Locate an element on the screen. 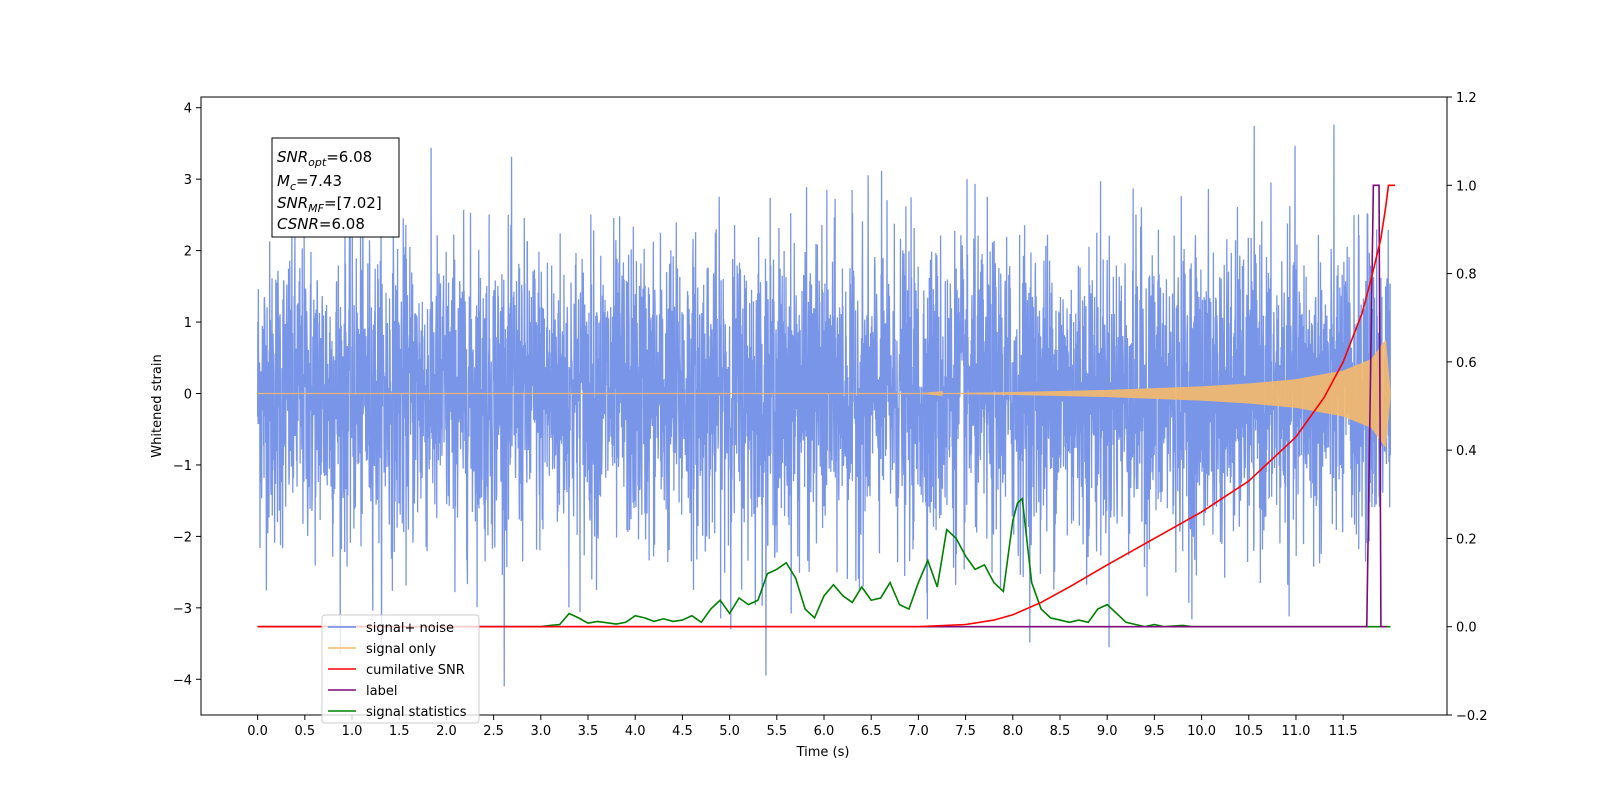 Image resolution: width=1600 pixels, height=800 pixels. x-tick-label: 1.0 is located at coordinates (352, 731).